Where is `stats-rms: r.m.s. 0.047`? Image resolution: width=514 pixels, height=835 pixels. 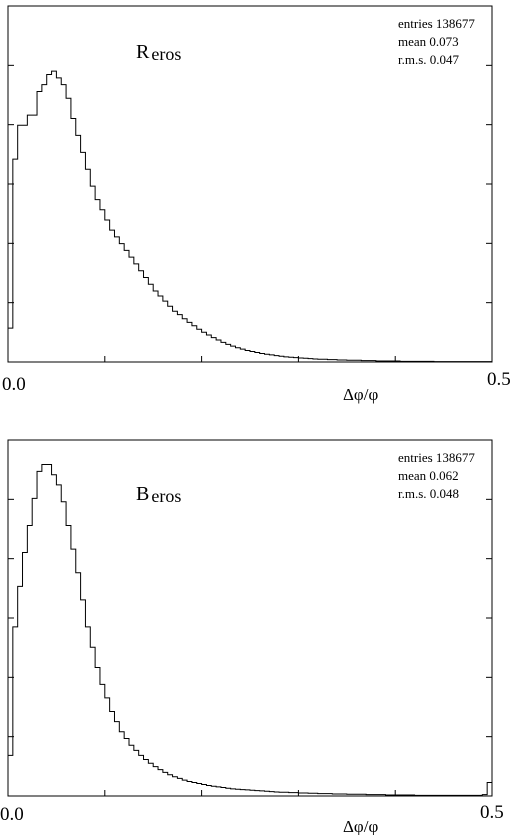 stats-rms: r.m.s. 0.047 is located at coordinates (429, 59).